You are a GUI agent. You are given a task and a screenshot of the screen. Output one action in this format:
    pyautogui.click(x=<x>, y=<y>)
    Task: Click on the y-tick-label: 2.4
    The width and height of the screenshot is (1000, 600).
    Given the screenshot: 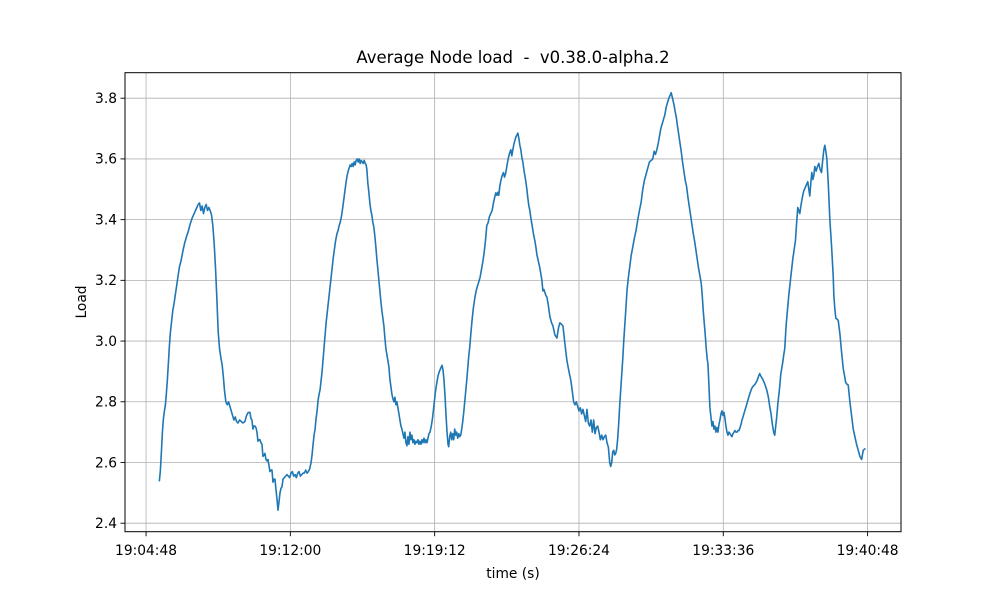 What is the action you would take?
    pyautogui.click(x=106, y=524)
    